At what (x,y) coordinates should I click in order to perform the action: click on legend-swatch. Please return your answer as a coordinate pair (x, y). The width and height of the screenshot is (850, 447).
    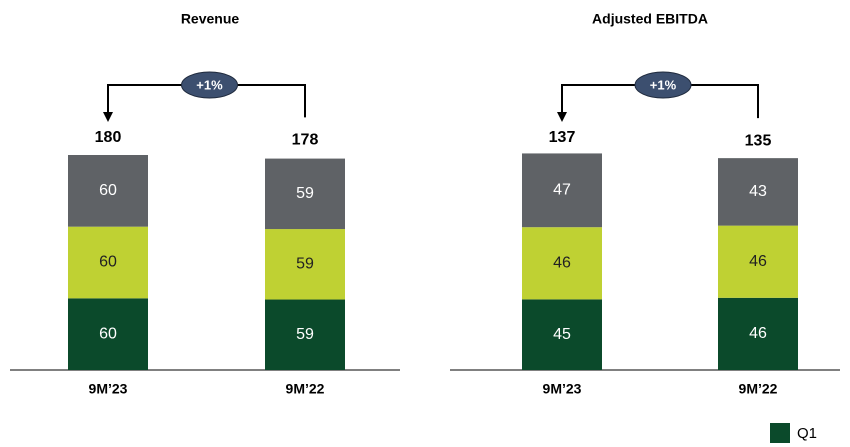
    Looking at the image, I should click on (780, 433).